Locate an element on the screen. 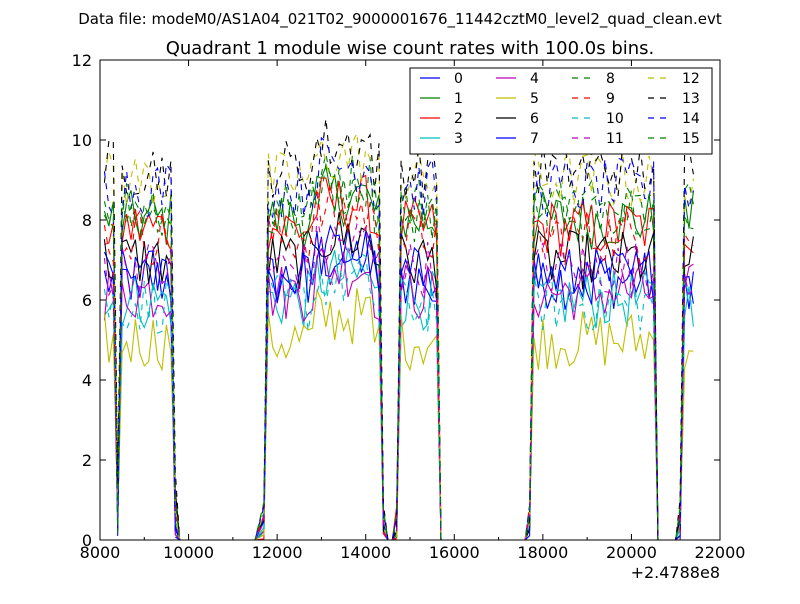  legend-label-12: 12 is located at coordinates (691, 79).